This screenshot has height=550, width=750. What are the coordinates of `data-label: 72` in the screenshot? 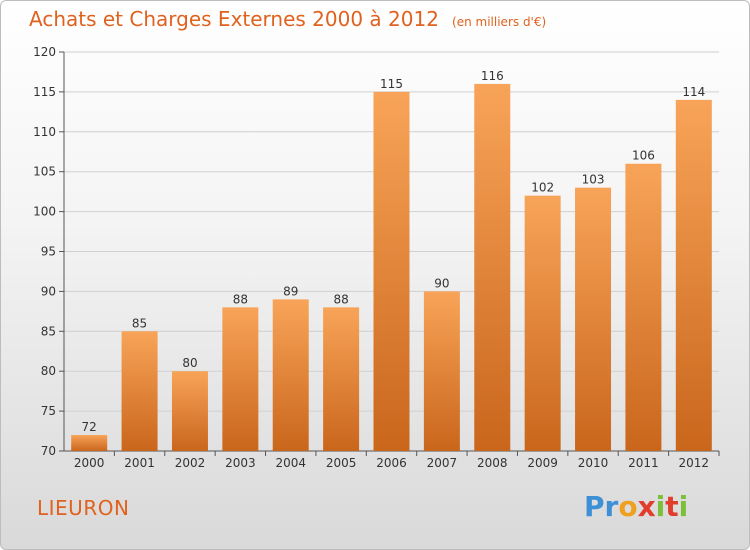 It's located at (89, 427).